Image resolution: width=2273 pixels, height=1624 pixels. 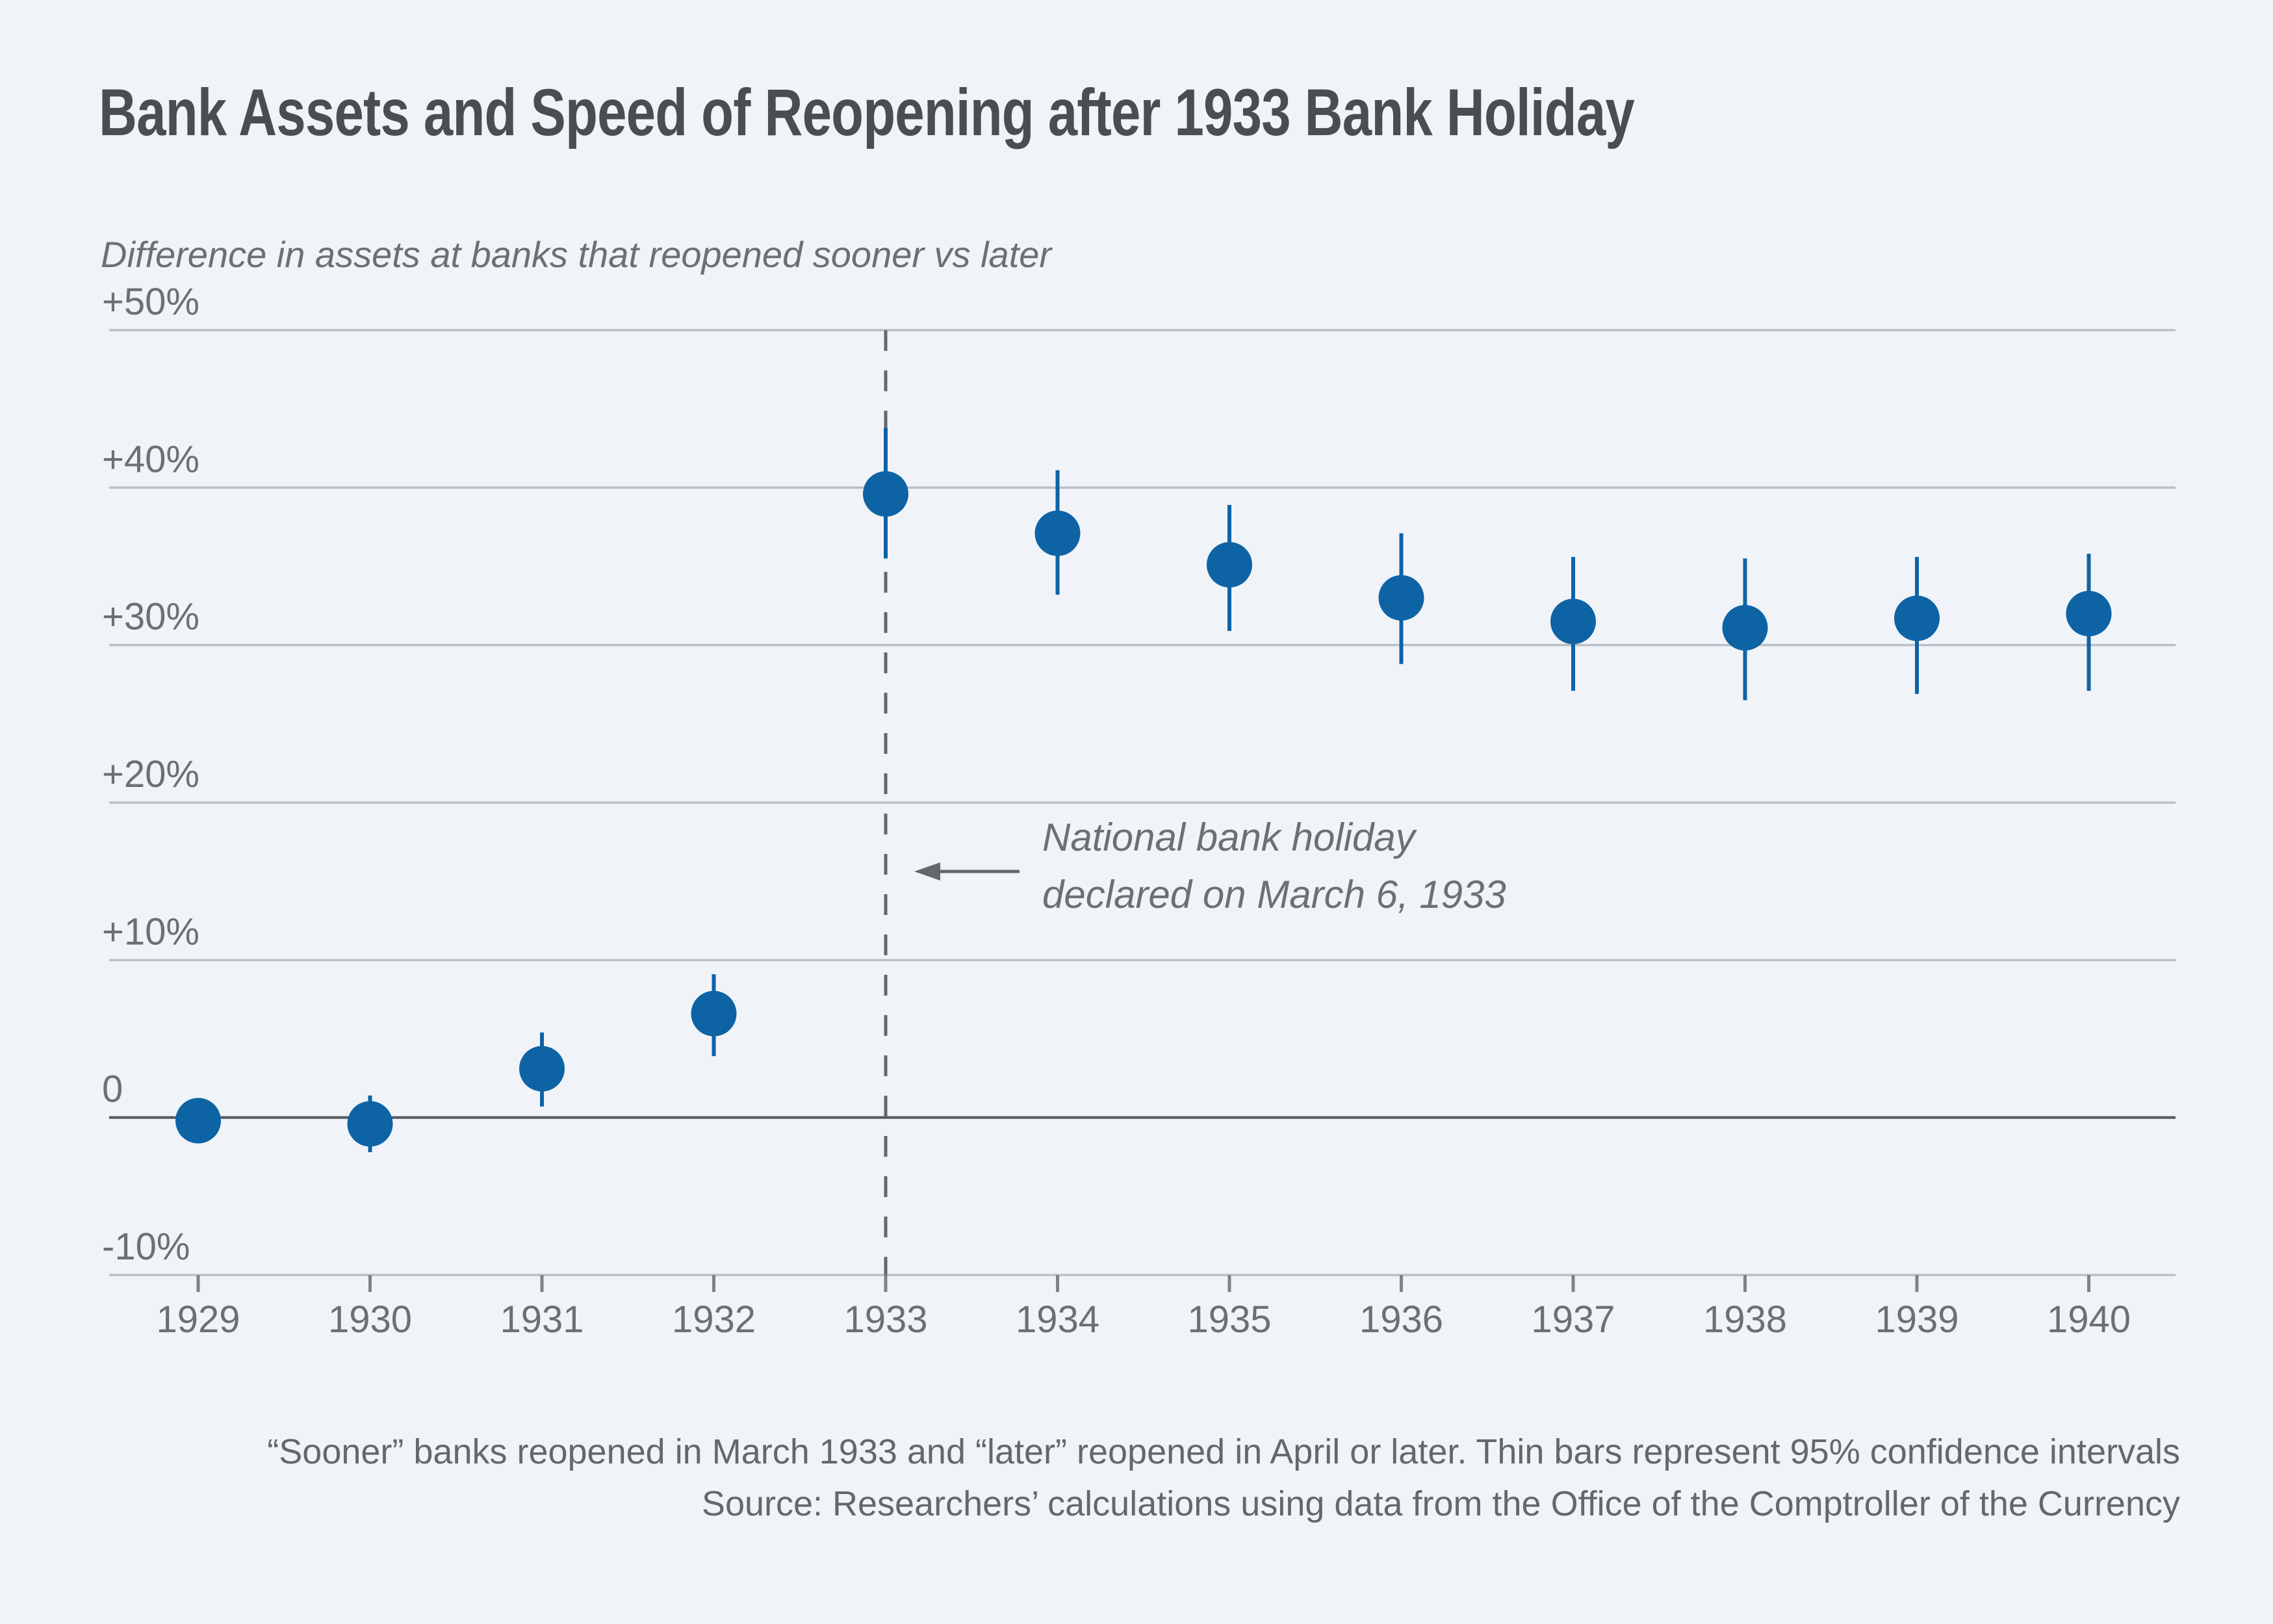 I want to click on data-point-1933, so click(x=885, y=494).